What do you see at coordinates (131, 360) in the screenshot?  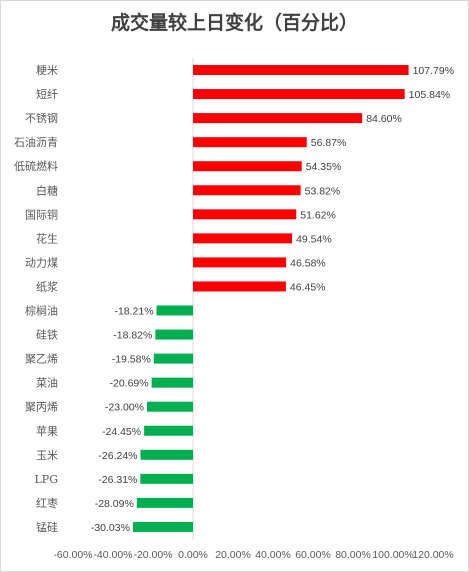 I see `data-label: -19.58%` at bounding box center [131, 360].